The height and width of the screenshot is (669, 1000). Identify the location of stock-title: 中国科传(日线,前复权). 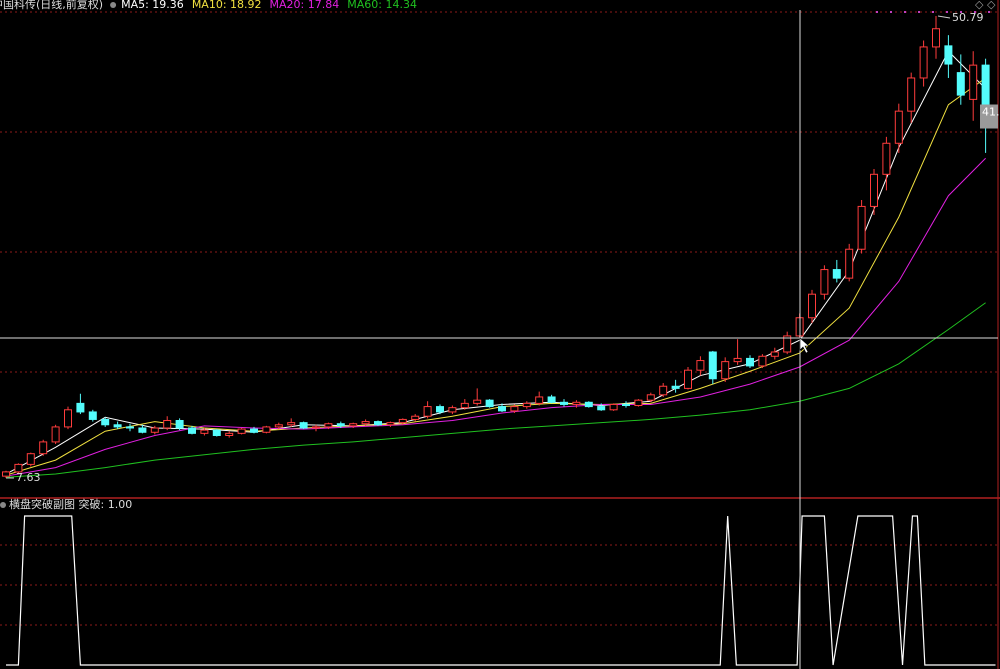
(51, 5).